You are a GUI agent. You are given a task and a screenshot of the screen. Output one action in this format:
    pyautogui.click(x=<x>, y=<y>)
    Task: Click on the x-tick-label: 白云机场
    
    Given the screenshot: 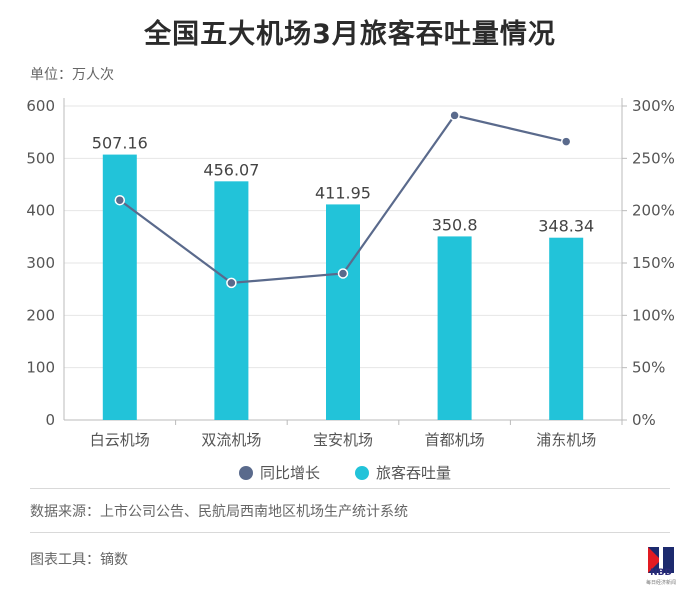 What is the action you would take?
    pyautogui.click(x=120, y=440)
    